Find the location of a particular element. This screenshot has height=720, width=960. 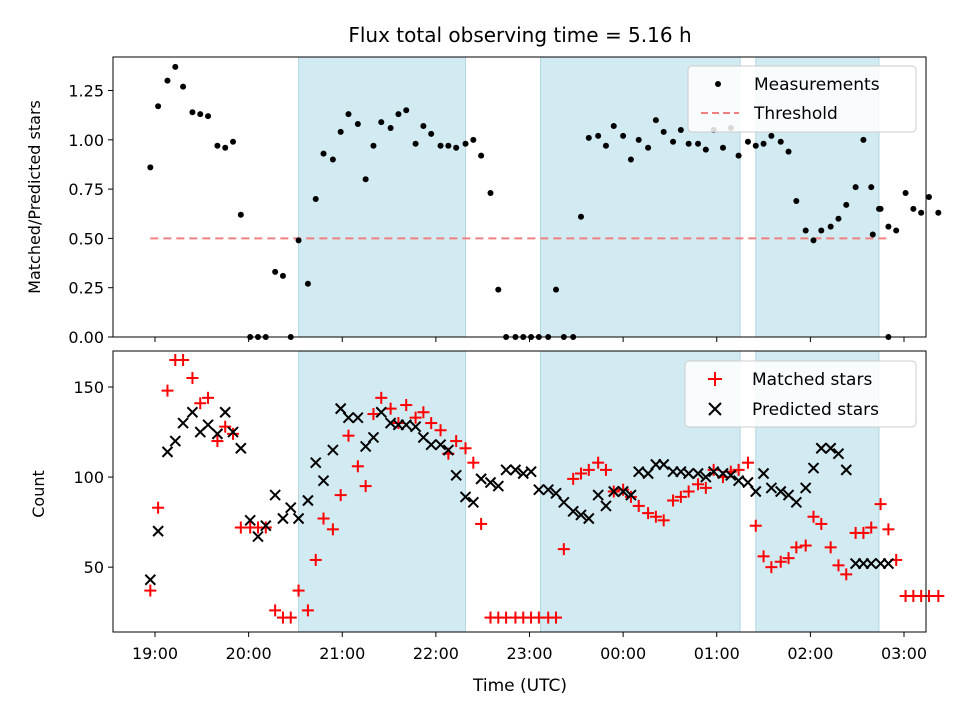

top-legend-box is located at coordinates (802, 99).